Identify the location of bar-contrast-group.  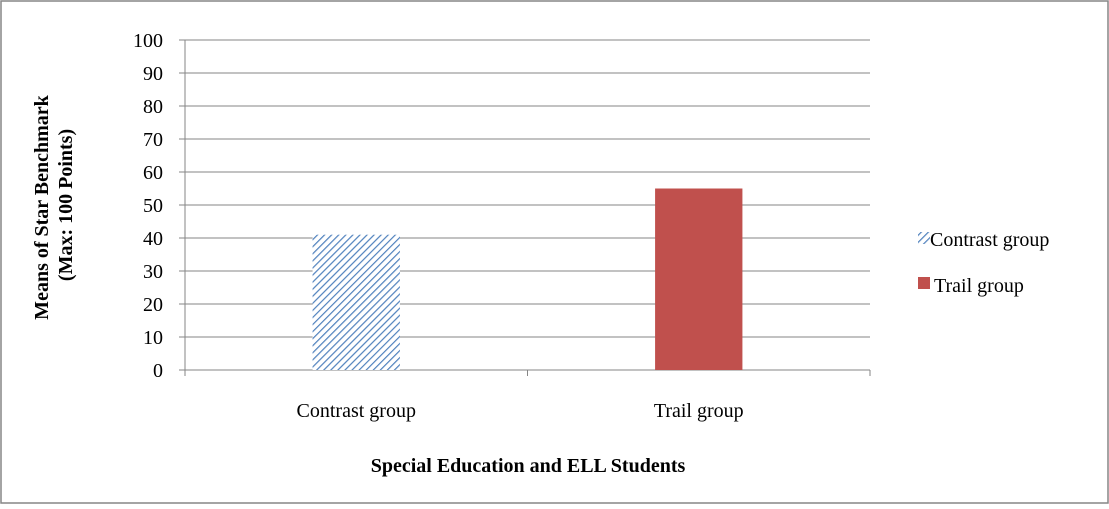
(356, 302).